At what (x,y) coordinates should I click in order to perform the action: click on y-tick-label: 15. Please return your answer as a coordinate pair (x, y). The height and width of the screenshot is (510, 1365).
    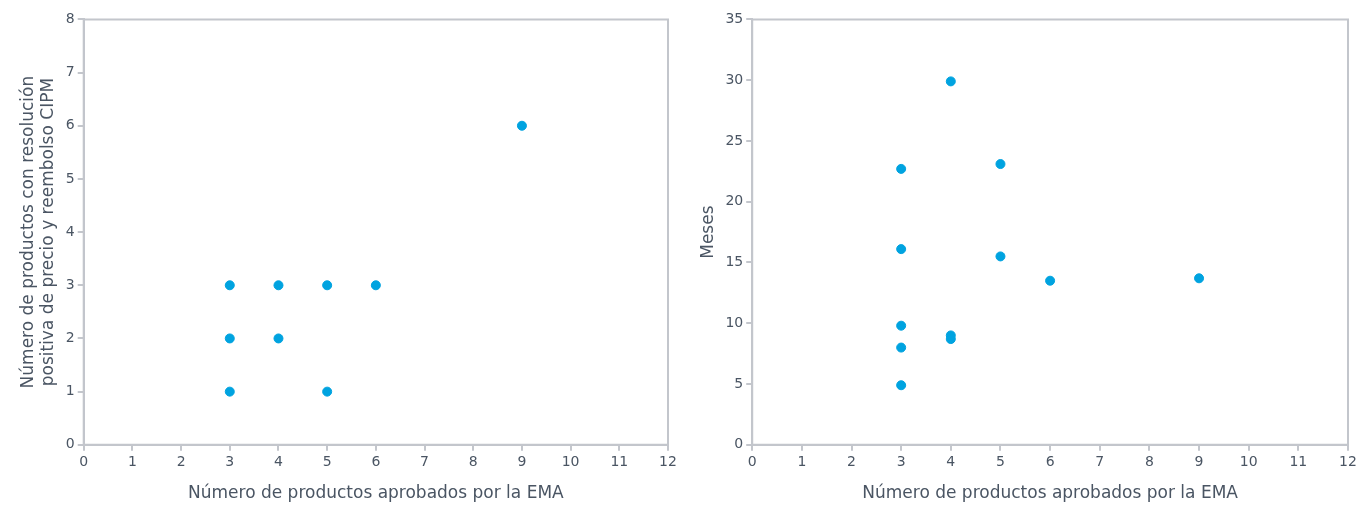
    Looking at the image, I should click on (734, 261).